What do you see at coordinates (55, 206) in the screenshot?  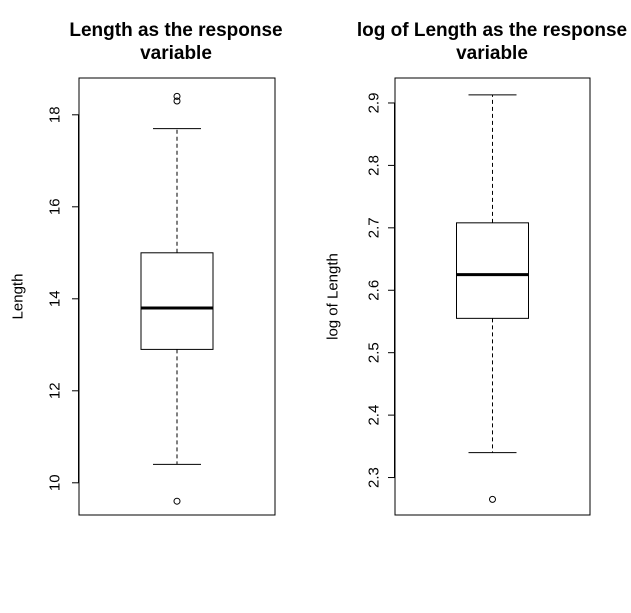 I see `y-tick-label: 16` at bounding box center [55, 206].